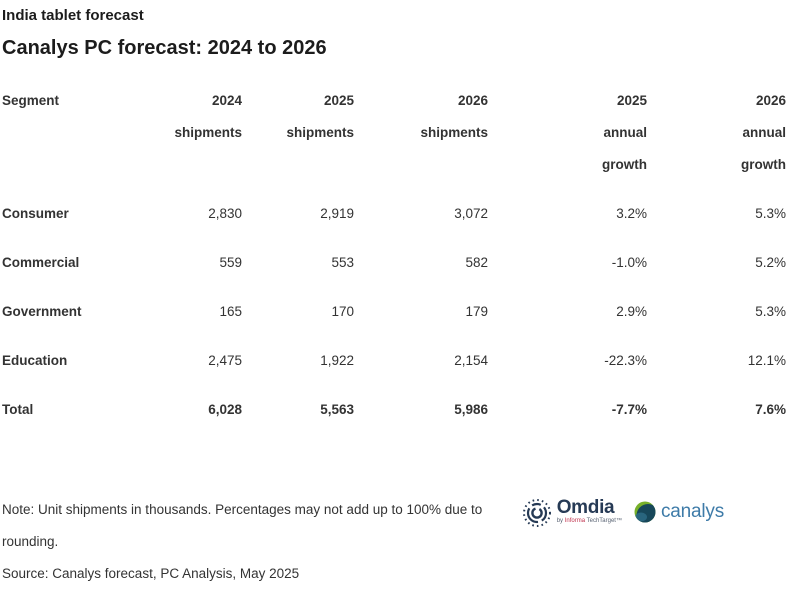 This screenshot has width=786, height=591. Describe the element at coordinates (394, 311) in the screenshot. I see `table-row-government: Government 165 170 179 2.9% 5.3%` at that location.